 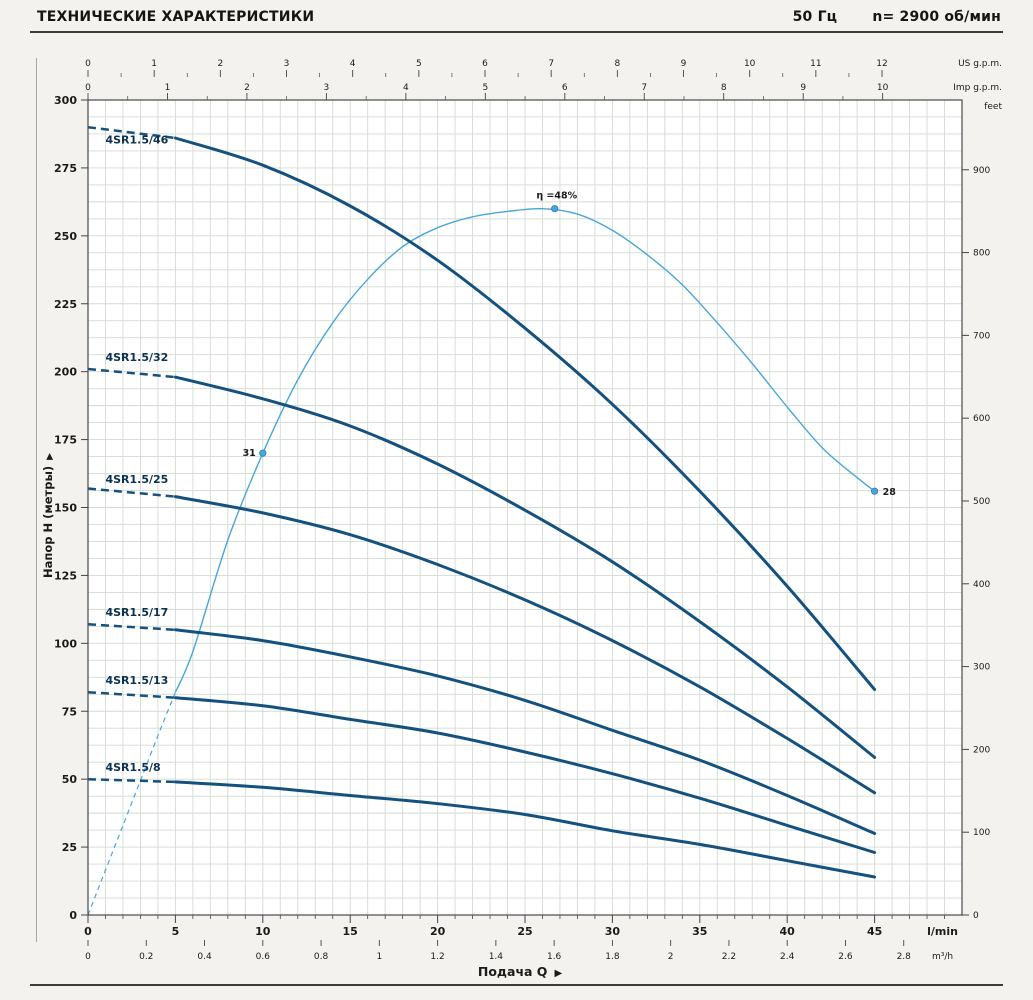 What do you see at coordinates (993, 107) in the screenshot?
I see `svg-text: feet` at bounding box center [993, 107].